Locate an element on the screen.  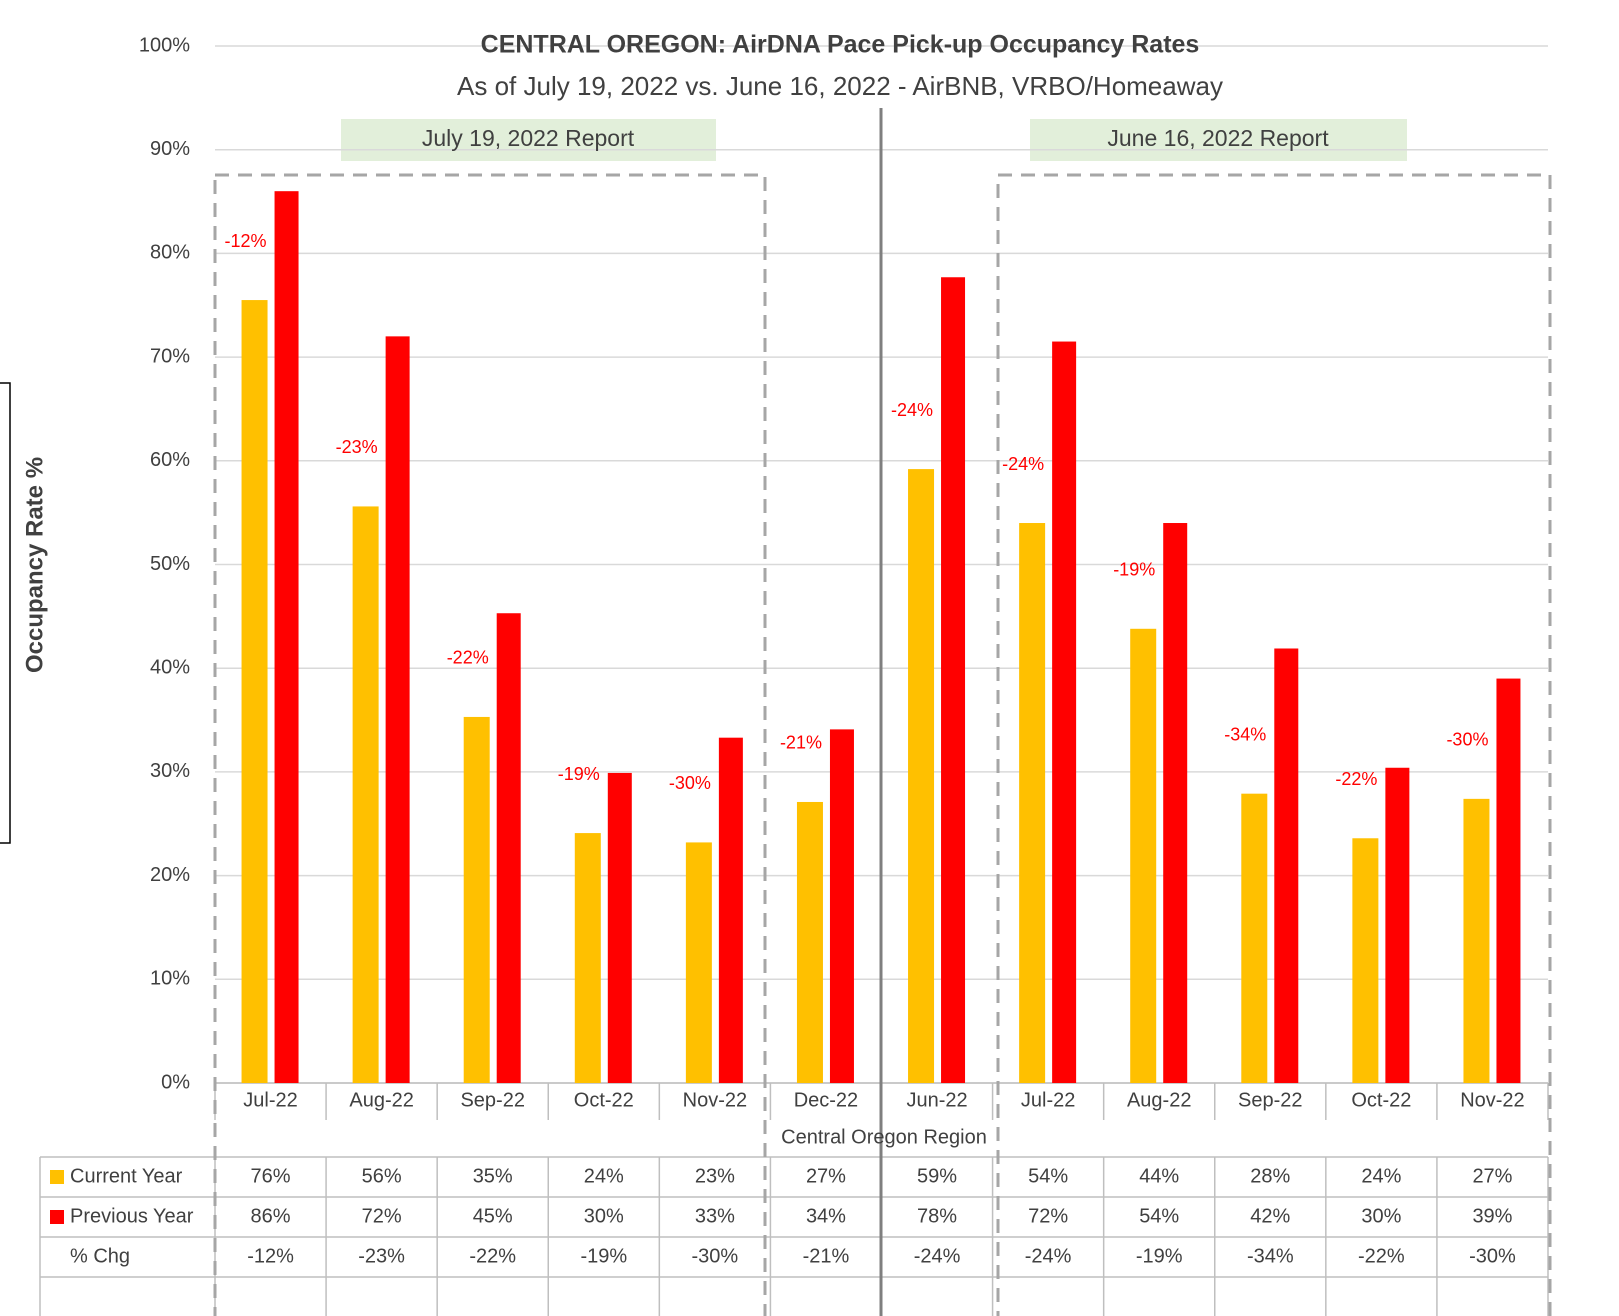
table-cell: 27% is located at coordinates (1492, 1176).